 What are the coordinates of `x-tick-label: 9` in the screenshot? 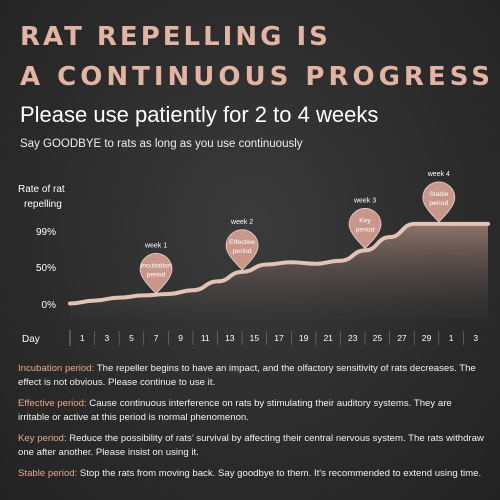 It's located at (180, 338).